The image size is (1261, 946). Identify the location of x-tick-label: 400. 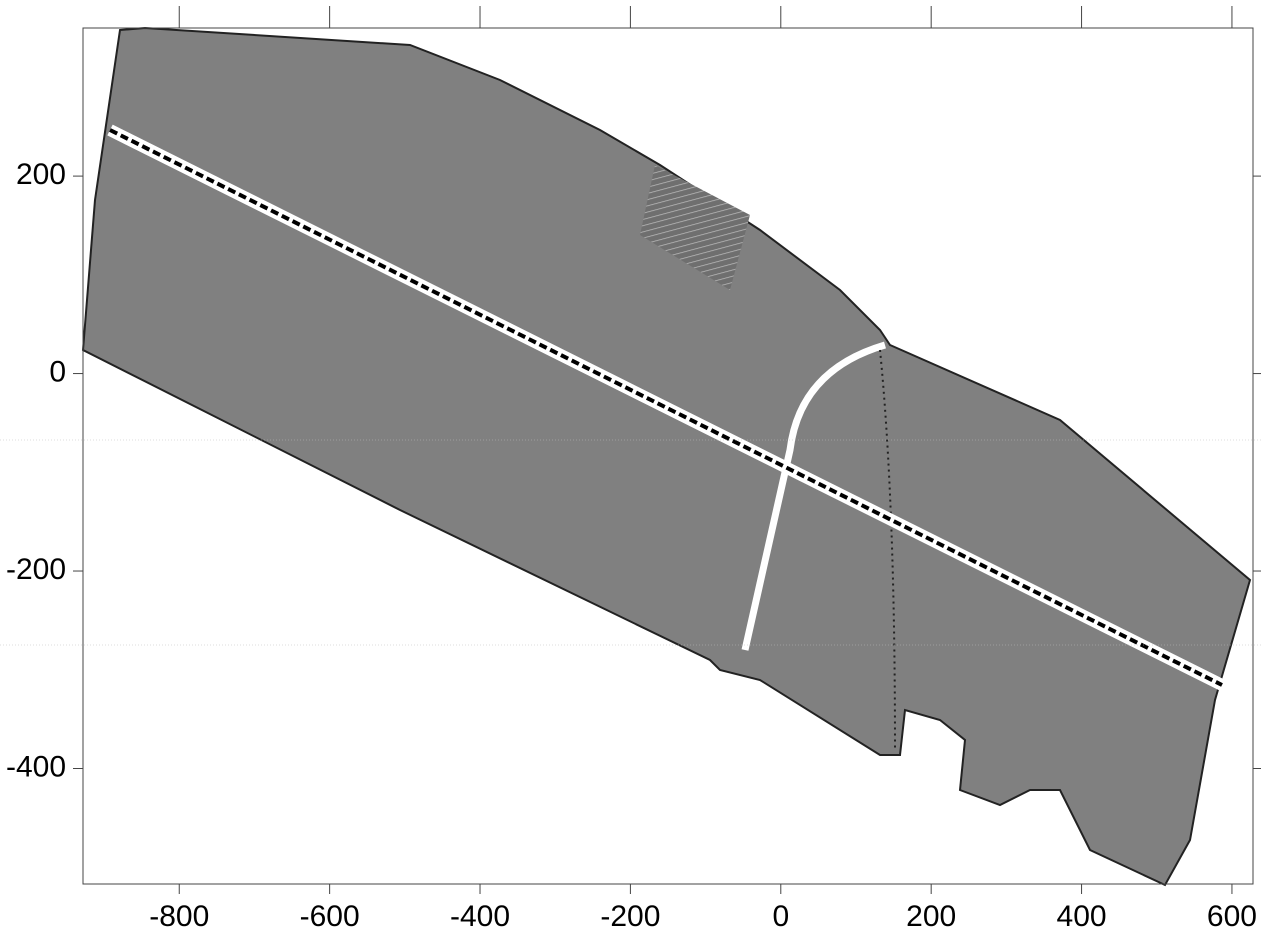
(1082, 916).